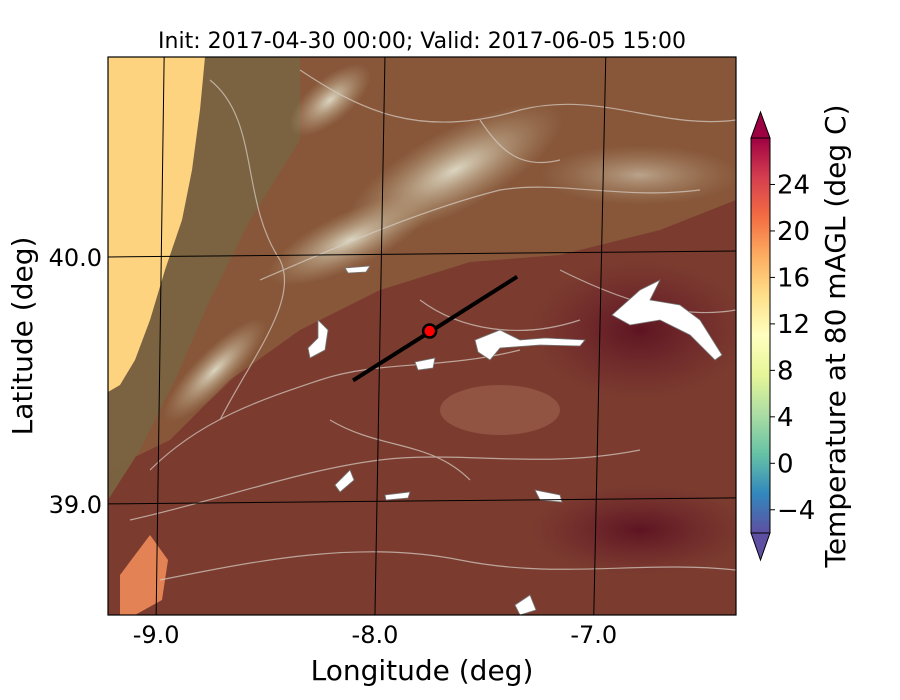 The image size is (900, 700). What do you see at coordinates (792, 348) in the screenshot?
I see `colorbar-ticks: −4 0 4 8 12 16 20 24` at bounding box center [792, 348].